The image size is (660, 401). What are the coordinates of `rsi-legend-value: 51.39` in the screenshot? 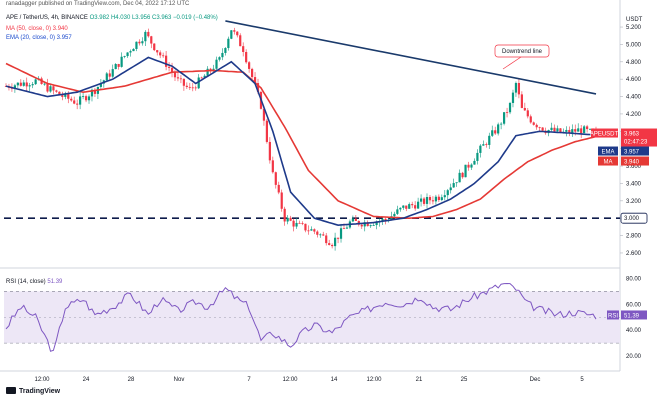 It's located at (55, 282).